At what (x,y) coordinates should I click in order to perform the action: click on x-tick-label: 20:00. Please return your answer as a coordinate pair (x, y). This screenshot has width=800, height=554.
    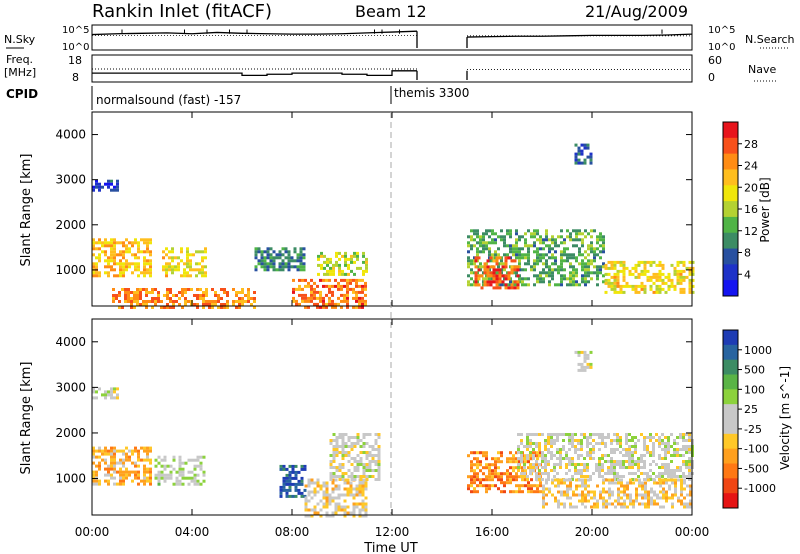
    Looking at the image, I should click on (592, 532).